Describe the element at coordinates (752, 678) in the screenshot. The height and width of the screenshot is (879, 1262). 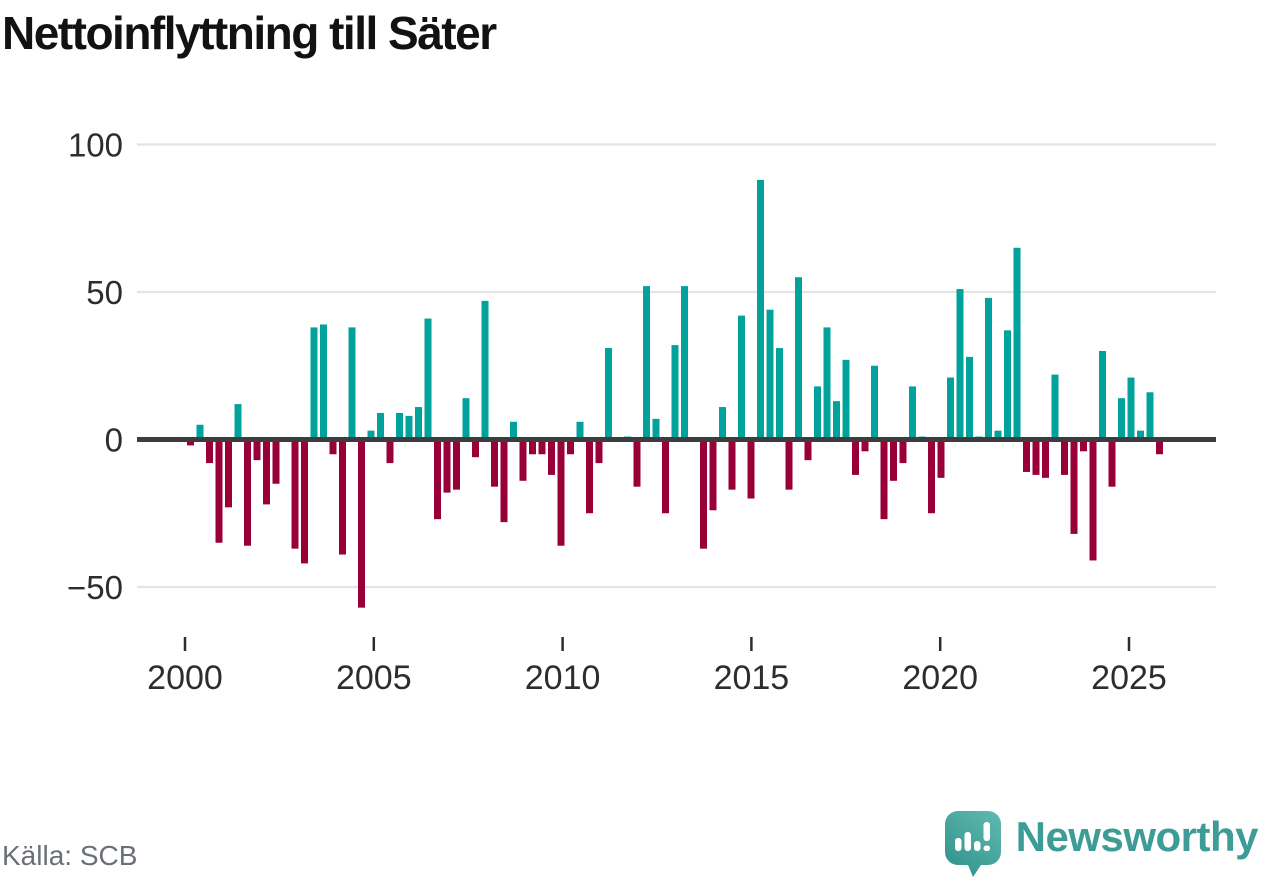
I see `x-axis-tick-label: 2015` at that location.